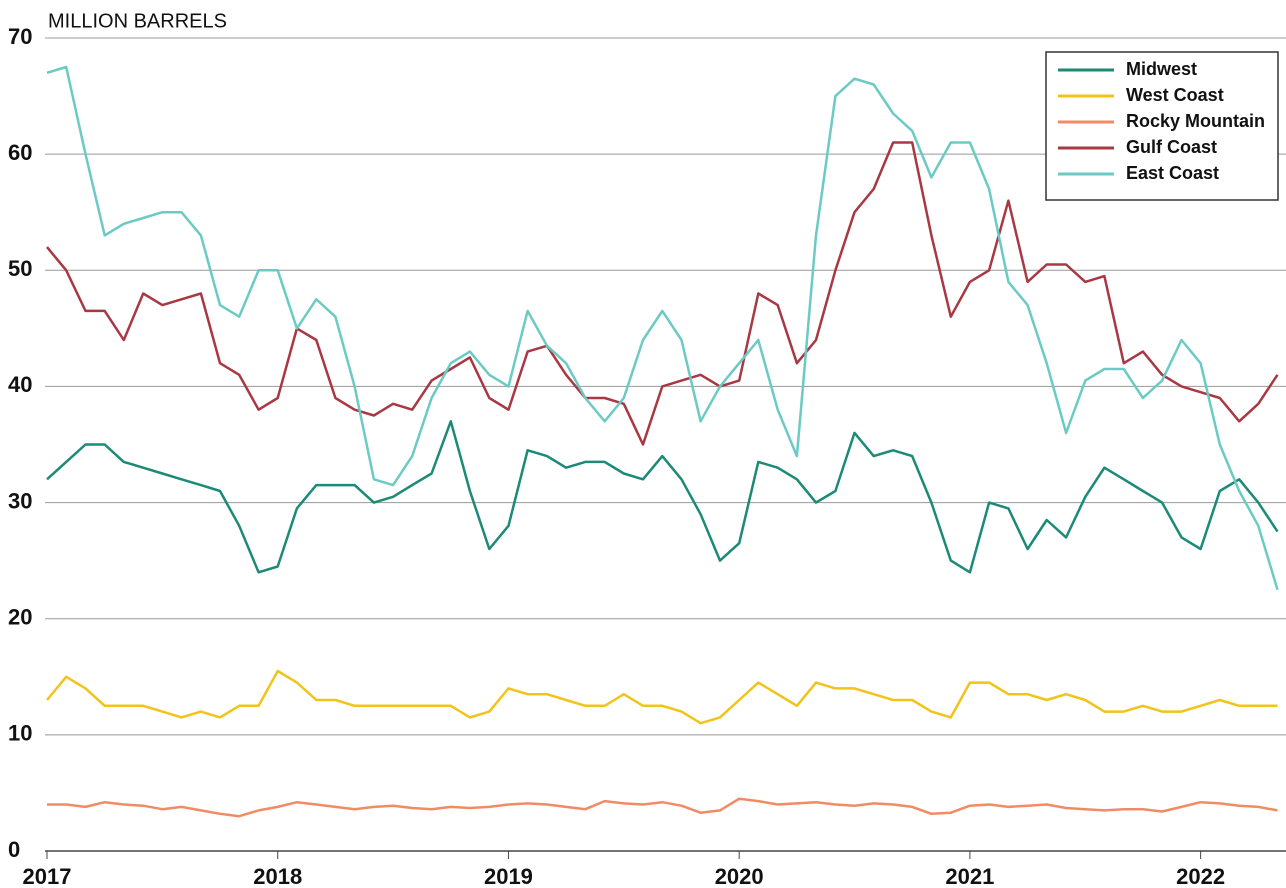 The height and width of the screenshot is (888, 1286). I want to click on y-tick-label: 0, so click(14, 849).